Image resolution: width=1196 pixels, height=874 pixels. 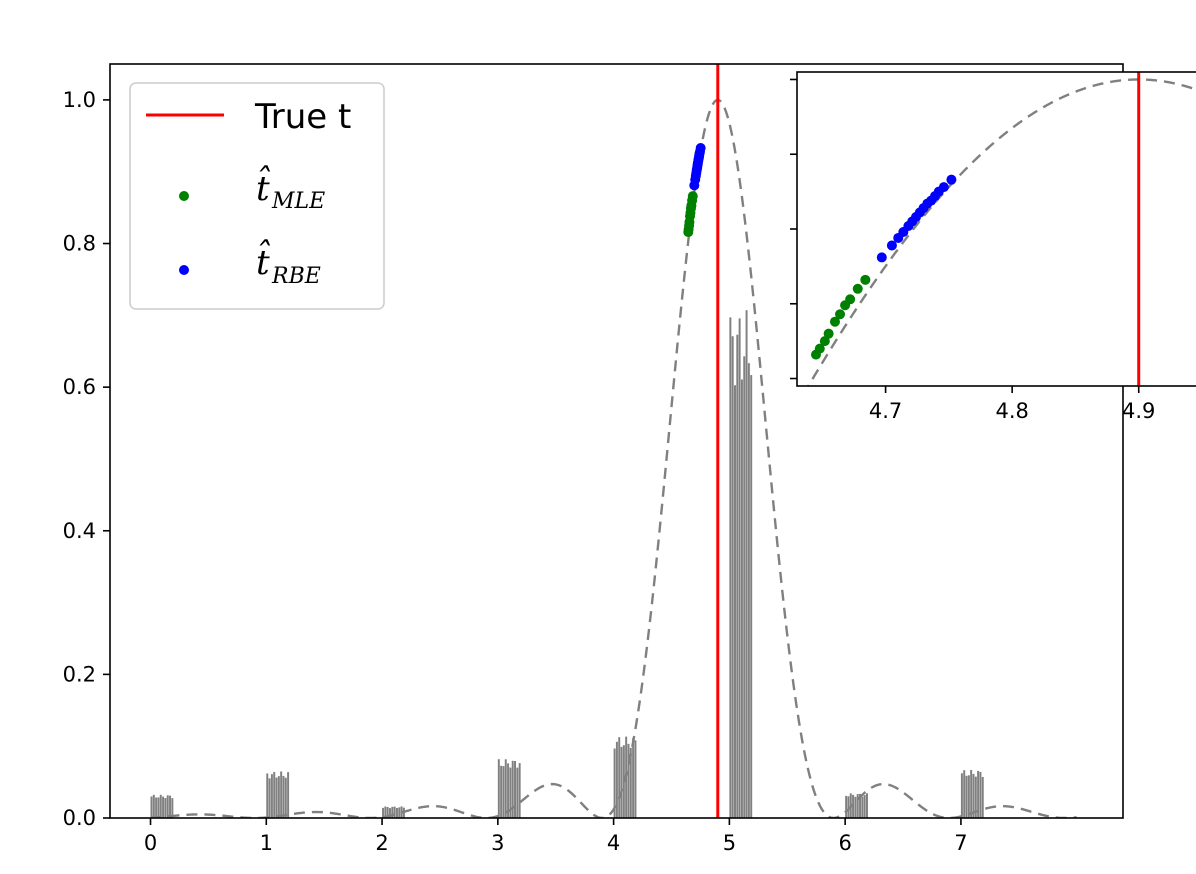 I want to click on inset-y-axis, so click(x=793, y=229).